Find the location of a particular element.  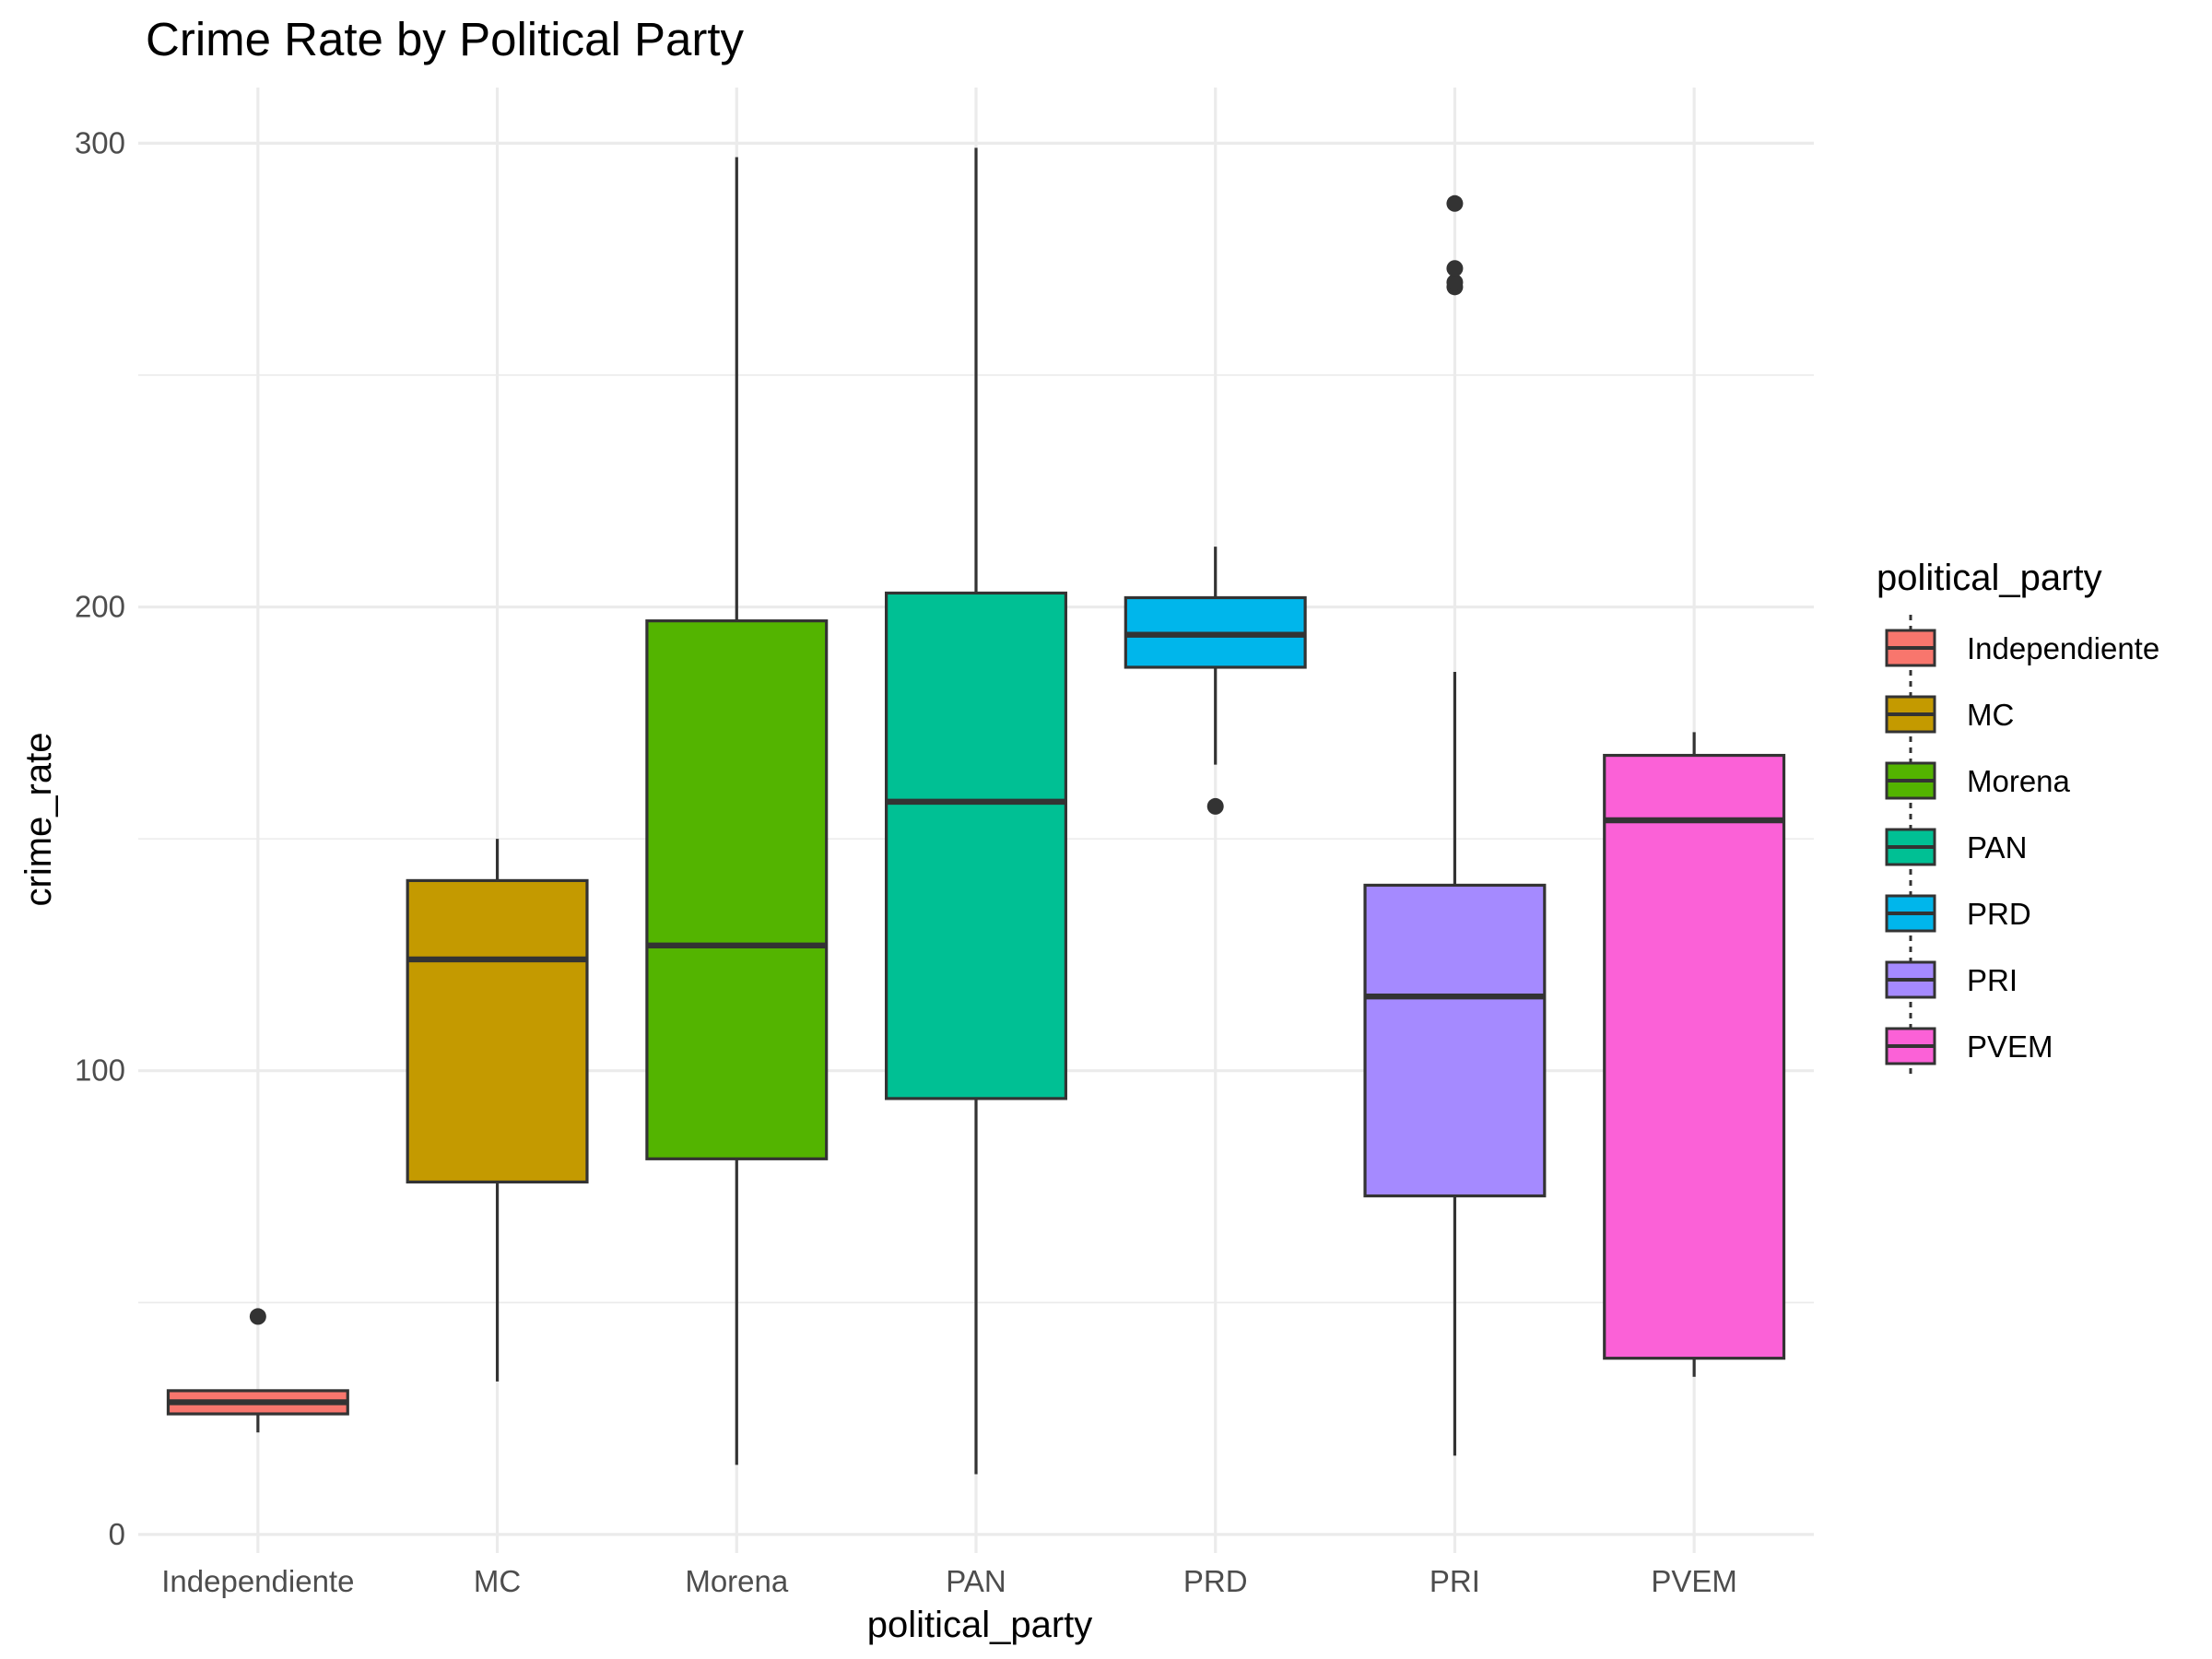

y-axis-title: crime_rate is located at coordinates (38, 820).